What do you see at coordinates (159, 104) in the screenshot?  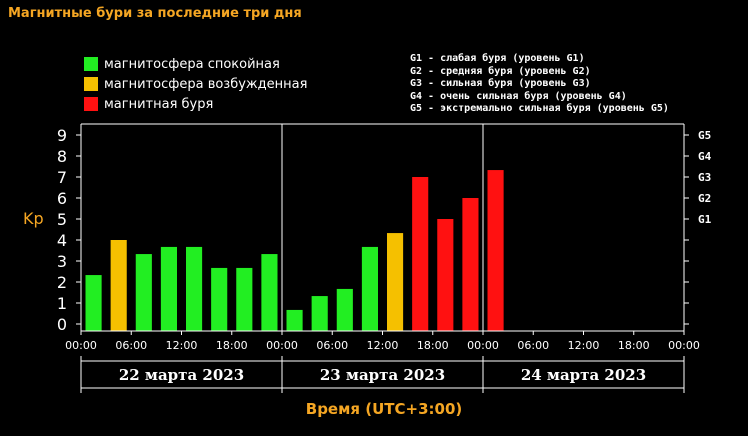 I see `legend-label-storm: магнитная буря` at bounding box center [159, 104].